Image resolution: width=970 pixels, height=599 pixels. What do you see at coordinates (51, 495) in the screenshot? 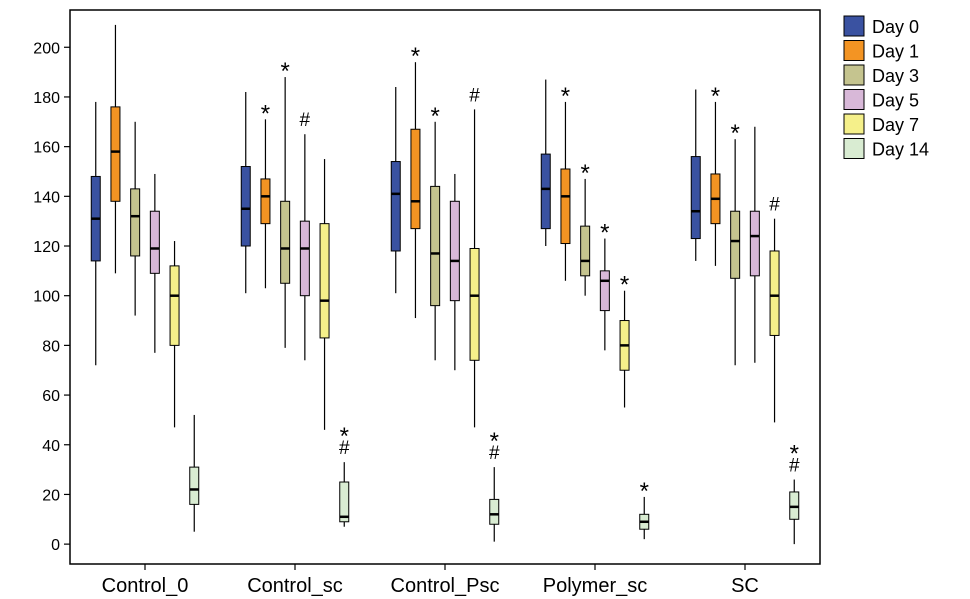
I see `y-tick-label: 20` at bounding box center [51, 495].